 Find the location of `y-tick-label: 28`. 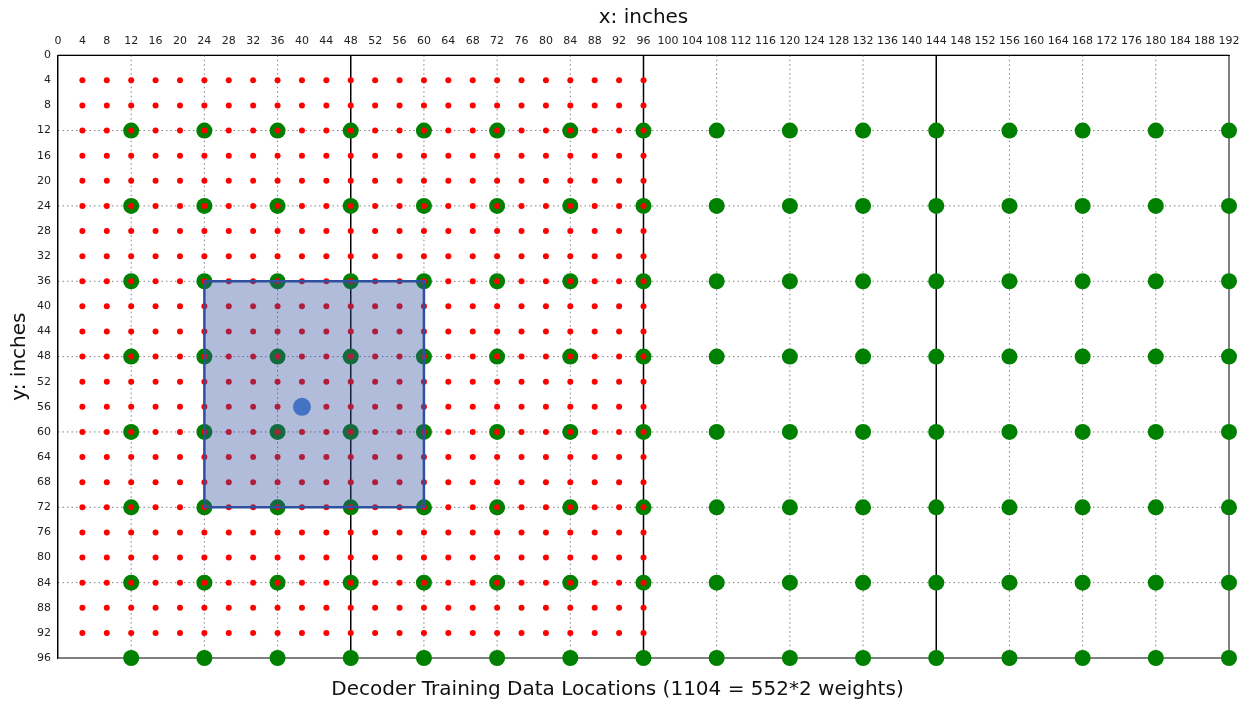

y-tick-label: 28 is located at coordinates (44, 230).